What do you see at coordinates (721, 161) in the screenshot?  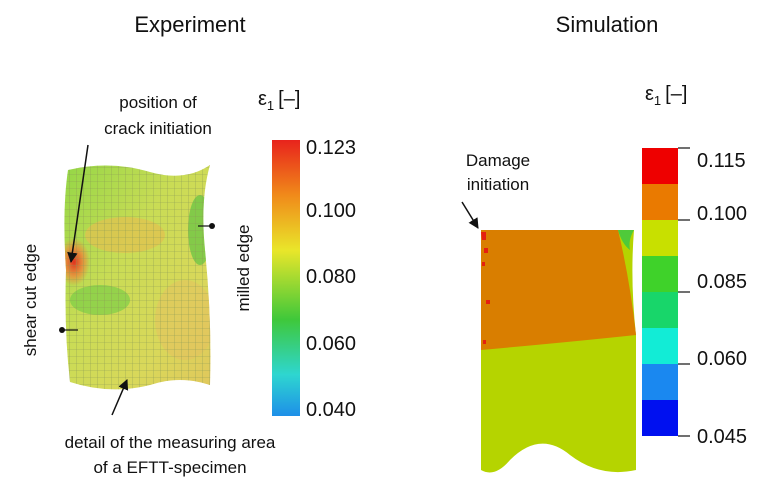 I see `legend-tick-label: 0.115` at bounding box center [721, 161].